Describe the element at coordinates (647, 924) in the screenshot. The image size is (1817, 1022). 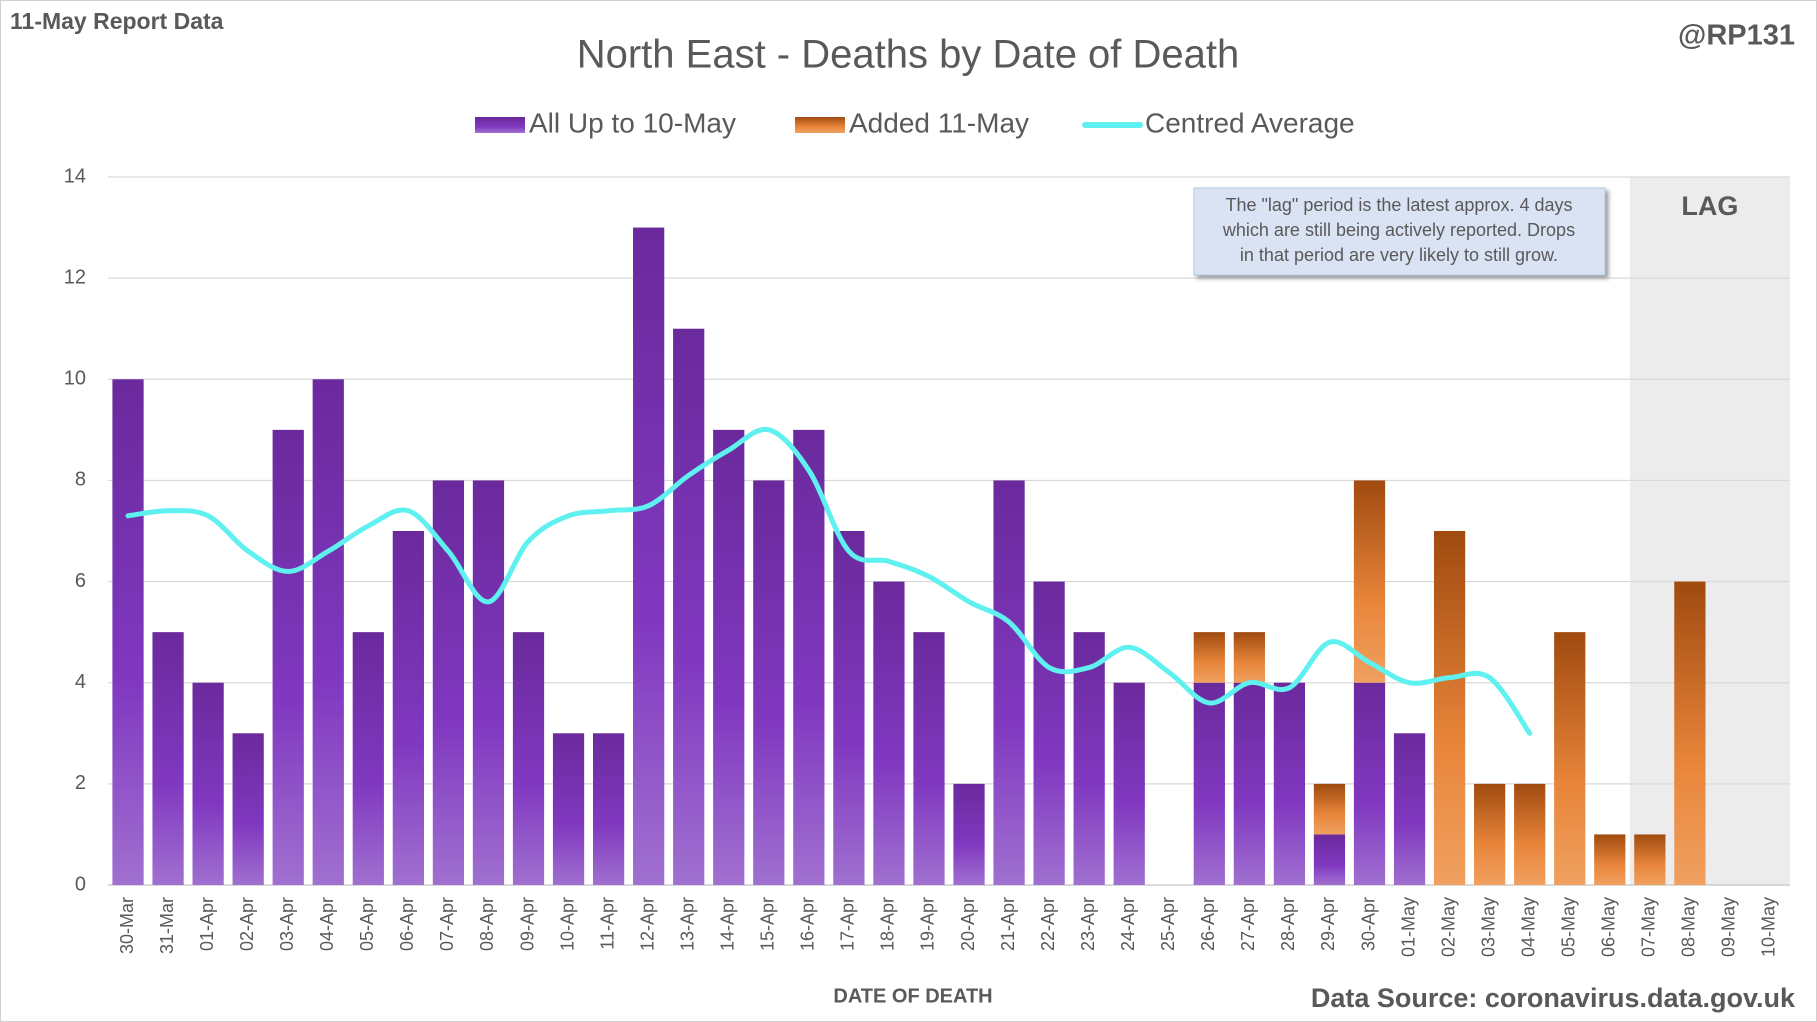
I see `x-tick-label: 12-Apr` at that location.